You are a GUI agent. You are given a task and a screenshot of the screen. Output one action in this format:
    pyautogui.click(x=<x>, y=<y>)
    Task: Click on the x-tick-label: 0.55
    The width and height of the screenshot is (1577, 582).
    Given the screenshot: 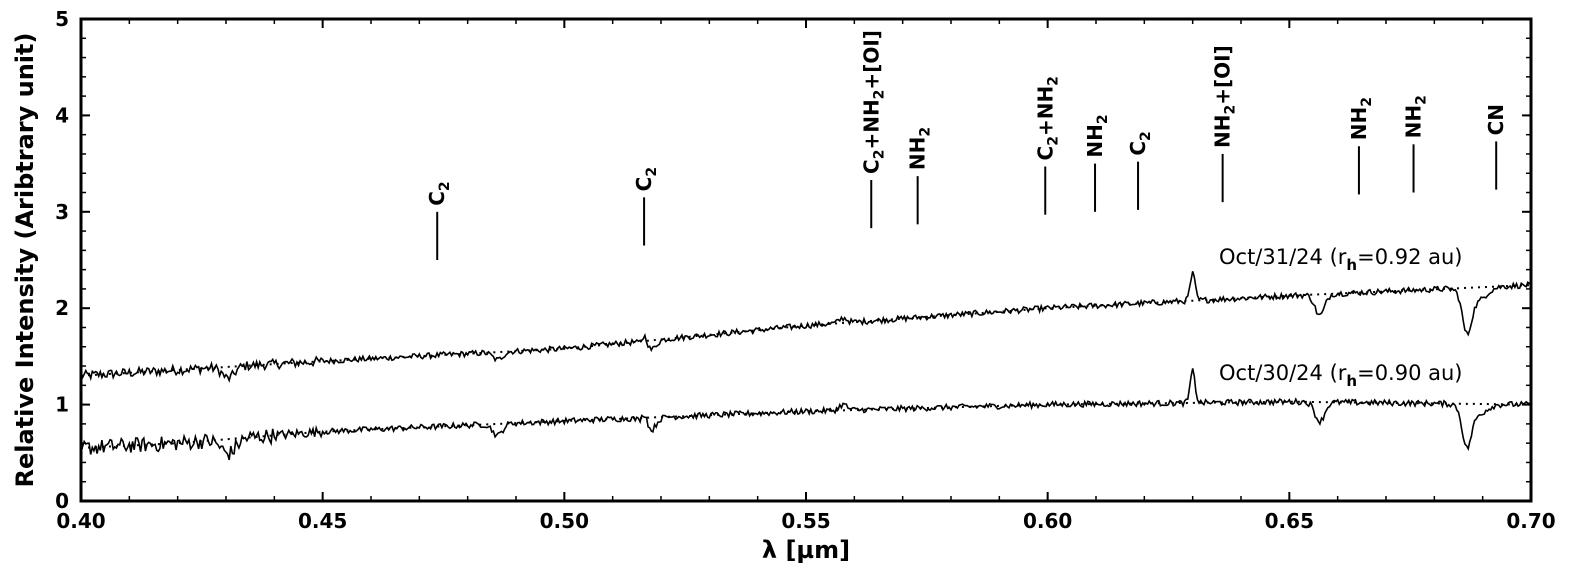 What is the action you would take?
    pyautogui.click(x=805, y=521)
    